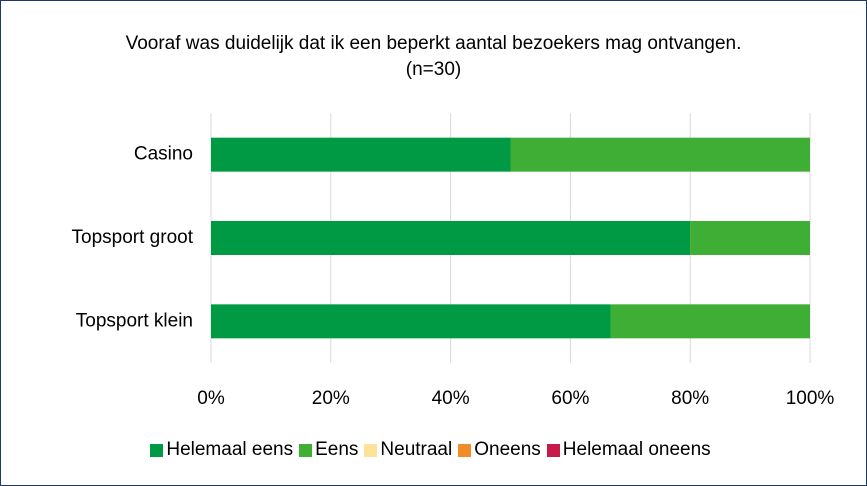 This screenshot has height=486, width=867. Describe the element at coordinates (690, 398) in the screenshot. I see `x-tick-label: 80%` at that location.